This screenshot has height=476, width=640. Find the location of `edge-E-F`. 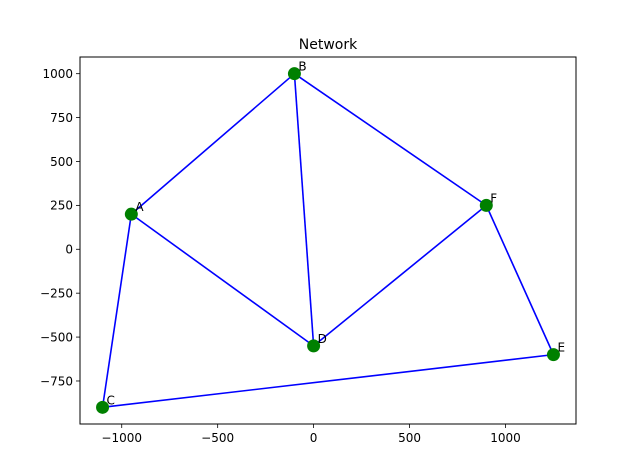

edge-E-F is located at coordinates (520, 280).